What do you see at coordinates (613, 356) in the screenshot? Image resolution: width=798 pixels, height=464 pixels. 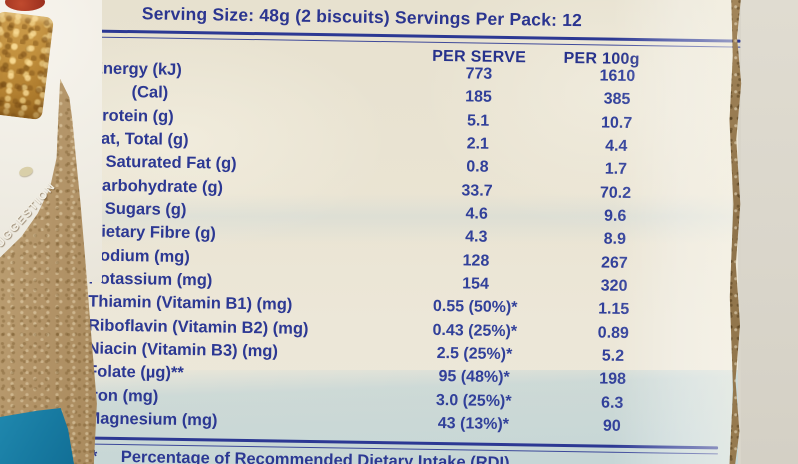 I see `per-100g-value: 5.2` at bounding box center [613, 356].